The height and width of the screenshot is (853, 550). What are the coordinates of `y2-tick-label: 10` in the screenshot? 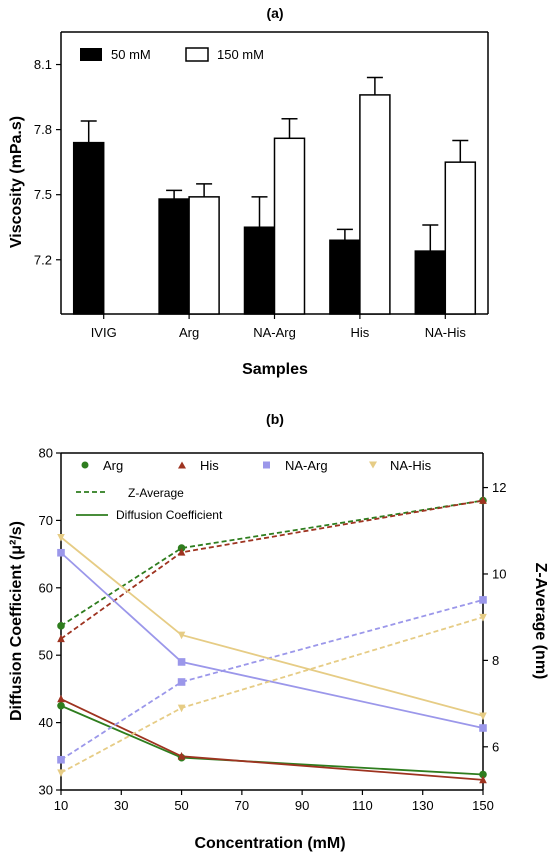 It's located at (499, 573).